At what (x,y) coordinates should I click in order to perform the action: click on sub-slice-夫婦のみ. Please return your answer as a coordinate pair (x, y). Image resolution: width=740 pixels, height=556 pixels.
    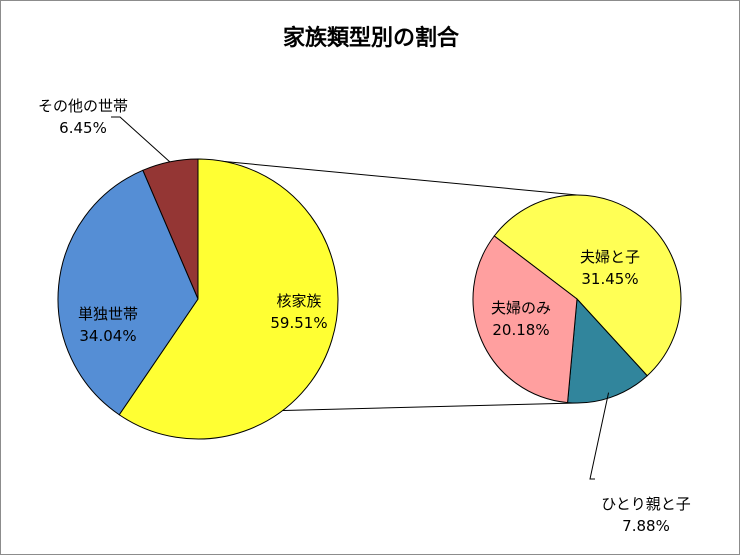
    Looking at the image, I should click on (525, 319).